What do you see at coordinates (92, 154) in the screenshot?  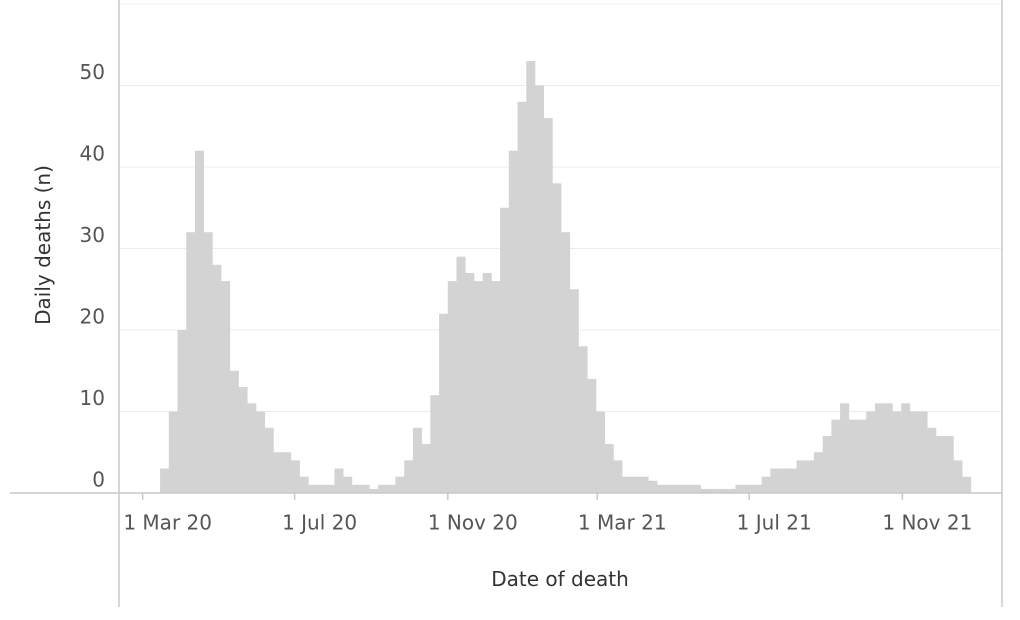 I see `y-tick-label: 40` at bounding box center [92, 154].